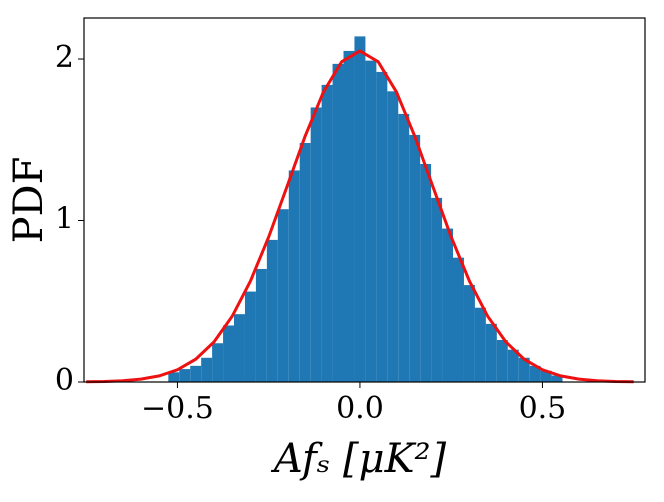  Describe the element at coordinates (64, 57) in the screenshot. I see `y-tick-label: 2` at that location.